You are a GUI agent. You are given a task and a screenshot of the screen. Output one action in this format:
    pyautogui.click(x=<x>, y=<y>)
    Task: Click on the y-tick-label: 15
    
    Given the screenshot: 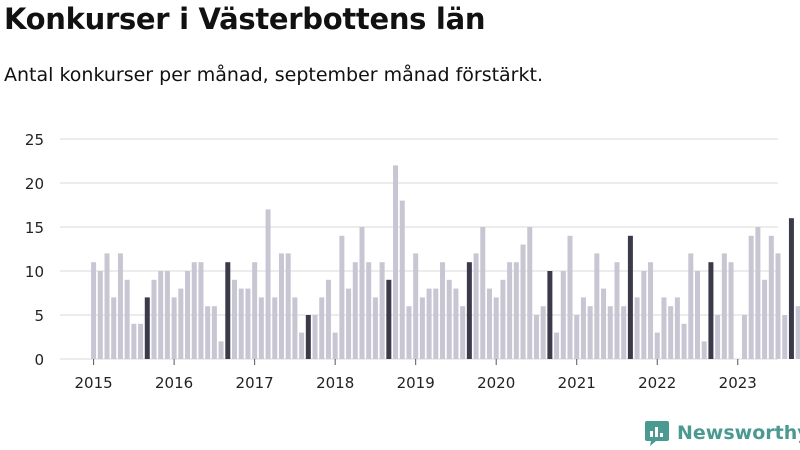 What is the action you would take?
    pyautogui.click(x=34, y=228)
    